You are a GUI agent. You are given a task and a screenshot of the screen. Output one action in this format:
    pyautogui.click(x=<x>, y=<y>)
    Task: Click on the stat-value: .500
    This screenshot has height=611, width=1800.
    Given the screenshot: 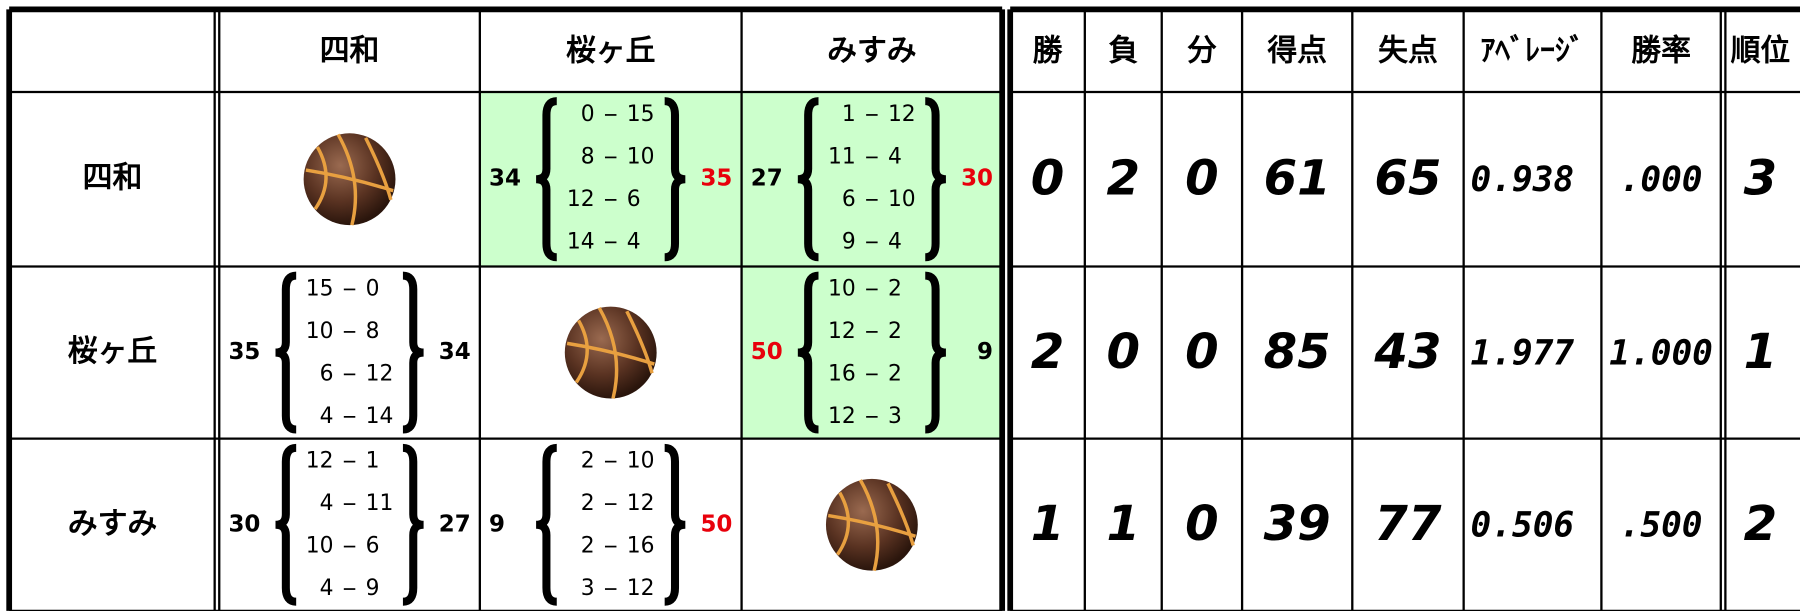 What is the action you would take?
    pyautogui.click(x=1661, y=526)
    